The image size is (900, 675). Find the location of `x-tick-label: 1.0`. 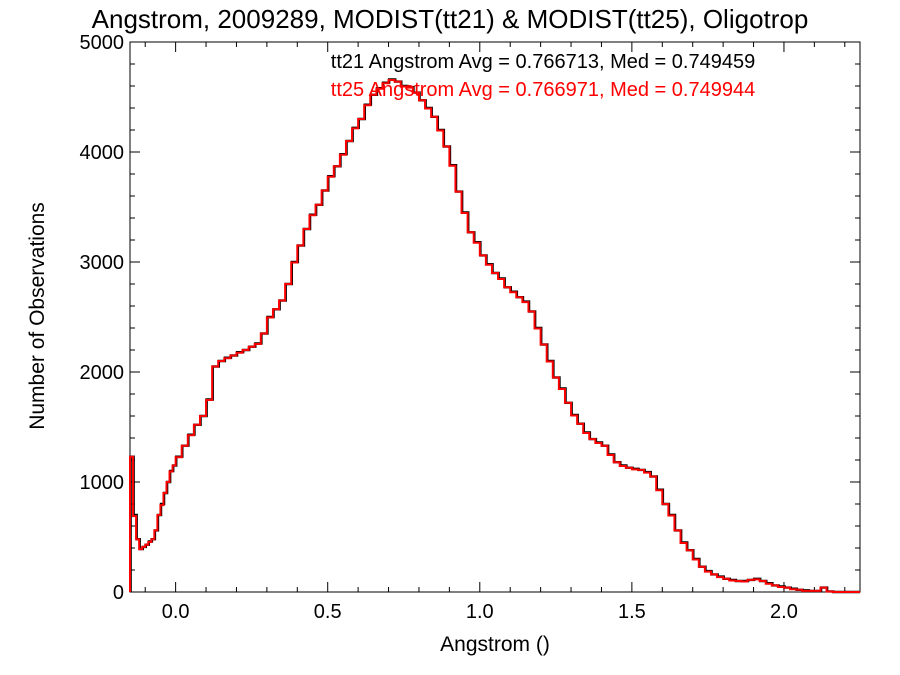

x-tick-label: 1.0 is located at coordinates (480, 612).